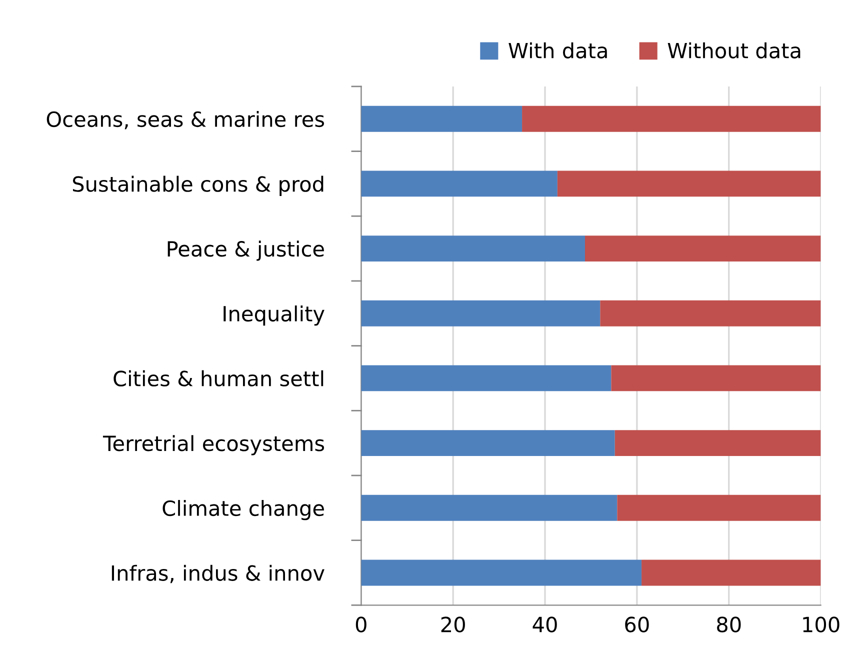 The height and width of the screenshot is (665, 864). What do you see at coordinates (185, 120) in the screenshot?
I see `y-tick-label: Oceans, seas & marine res` at bounding box center [185, 120].